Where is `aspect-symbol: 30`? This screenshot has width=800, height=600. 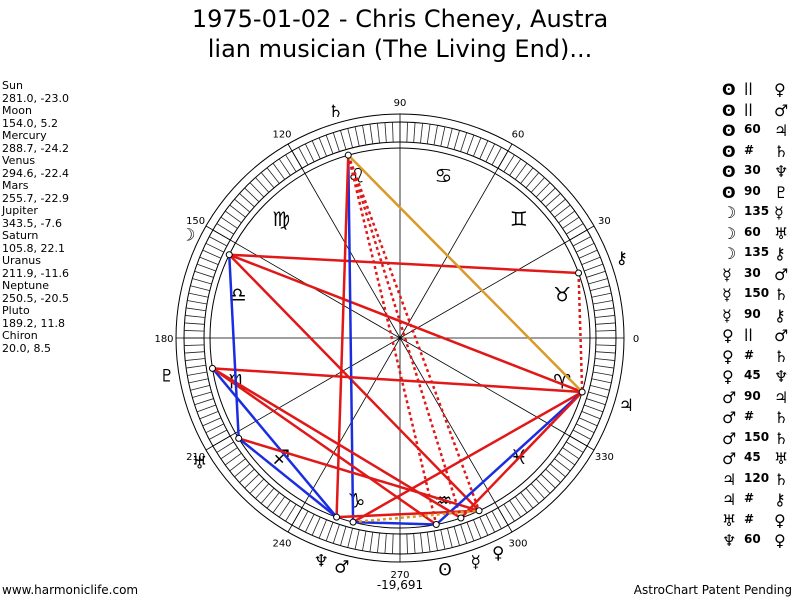 aspect-symbol: 30 is located at coordinates (752, 170).